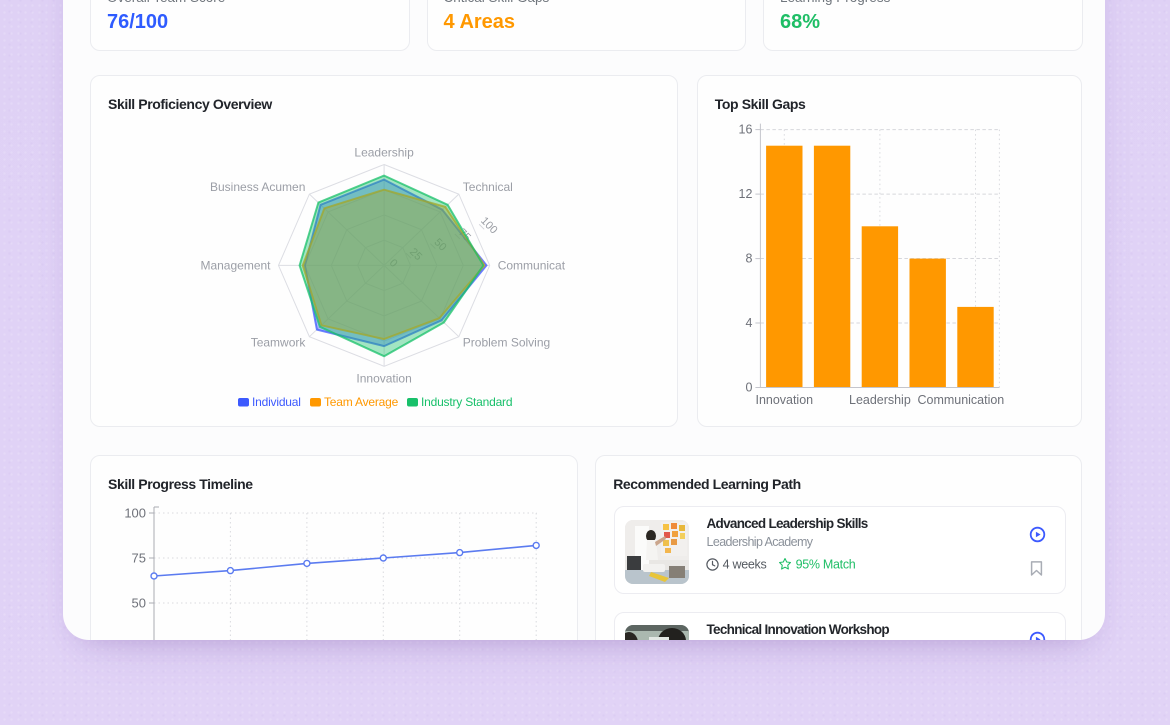  I want to click on svg-text: 8, so click(748, 259).